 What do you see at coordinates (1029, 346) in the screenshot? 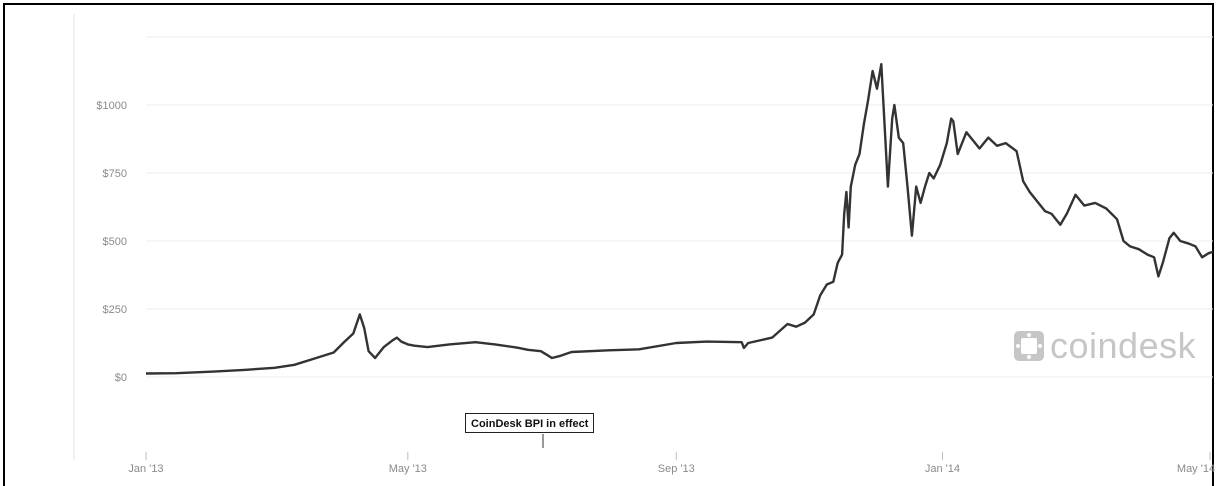
I see `coindesk-logo-icon` at bounding box center [1029, 346].